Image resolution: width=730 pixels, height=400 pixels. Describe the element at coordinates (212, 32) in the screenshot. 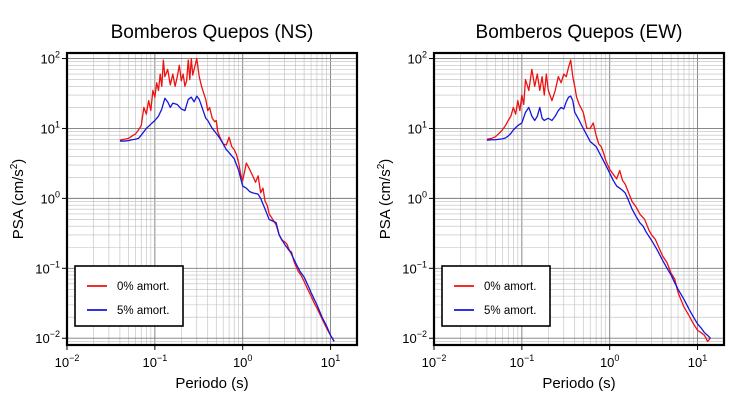

I see `chart-title: Bomberos Quepos (NS)` at that location.